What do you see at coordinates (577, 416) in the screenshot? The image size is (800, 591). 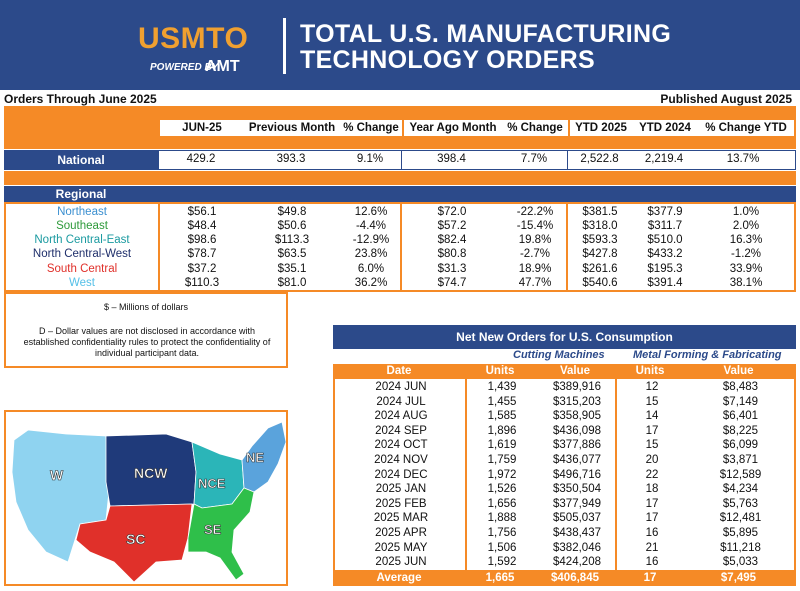 I see `nno-value: $358,905` at bounding box center [577, 416].